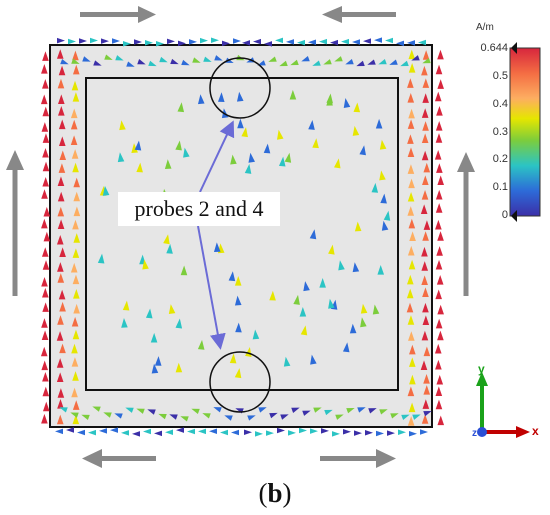 Image resolution: width=550 pixels, height=515 pixels. Describe the element at coordinates (263, 493) in the screenshot. I see `caption-open: (` at that location.